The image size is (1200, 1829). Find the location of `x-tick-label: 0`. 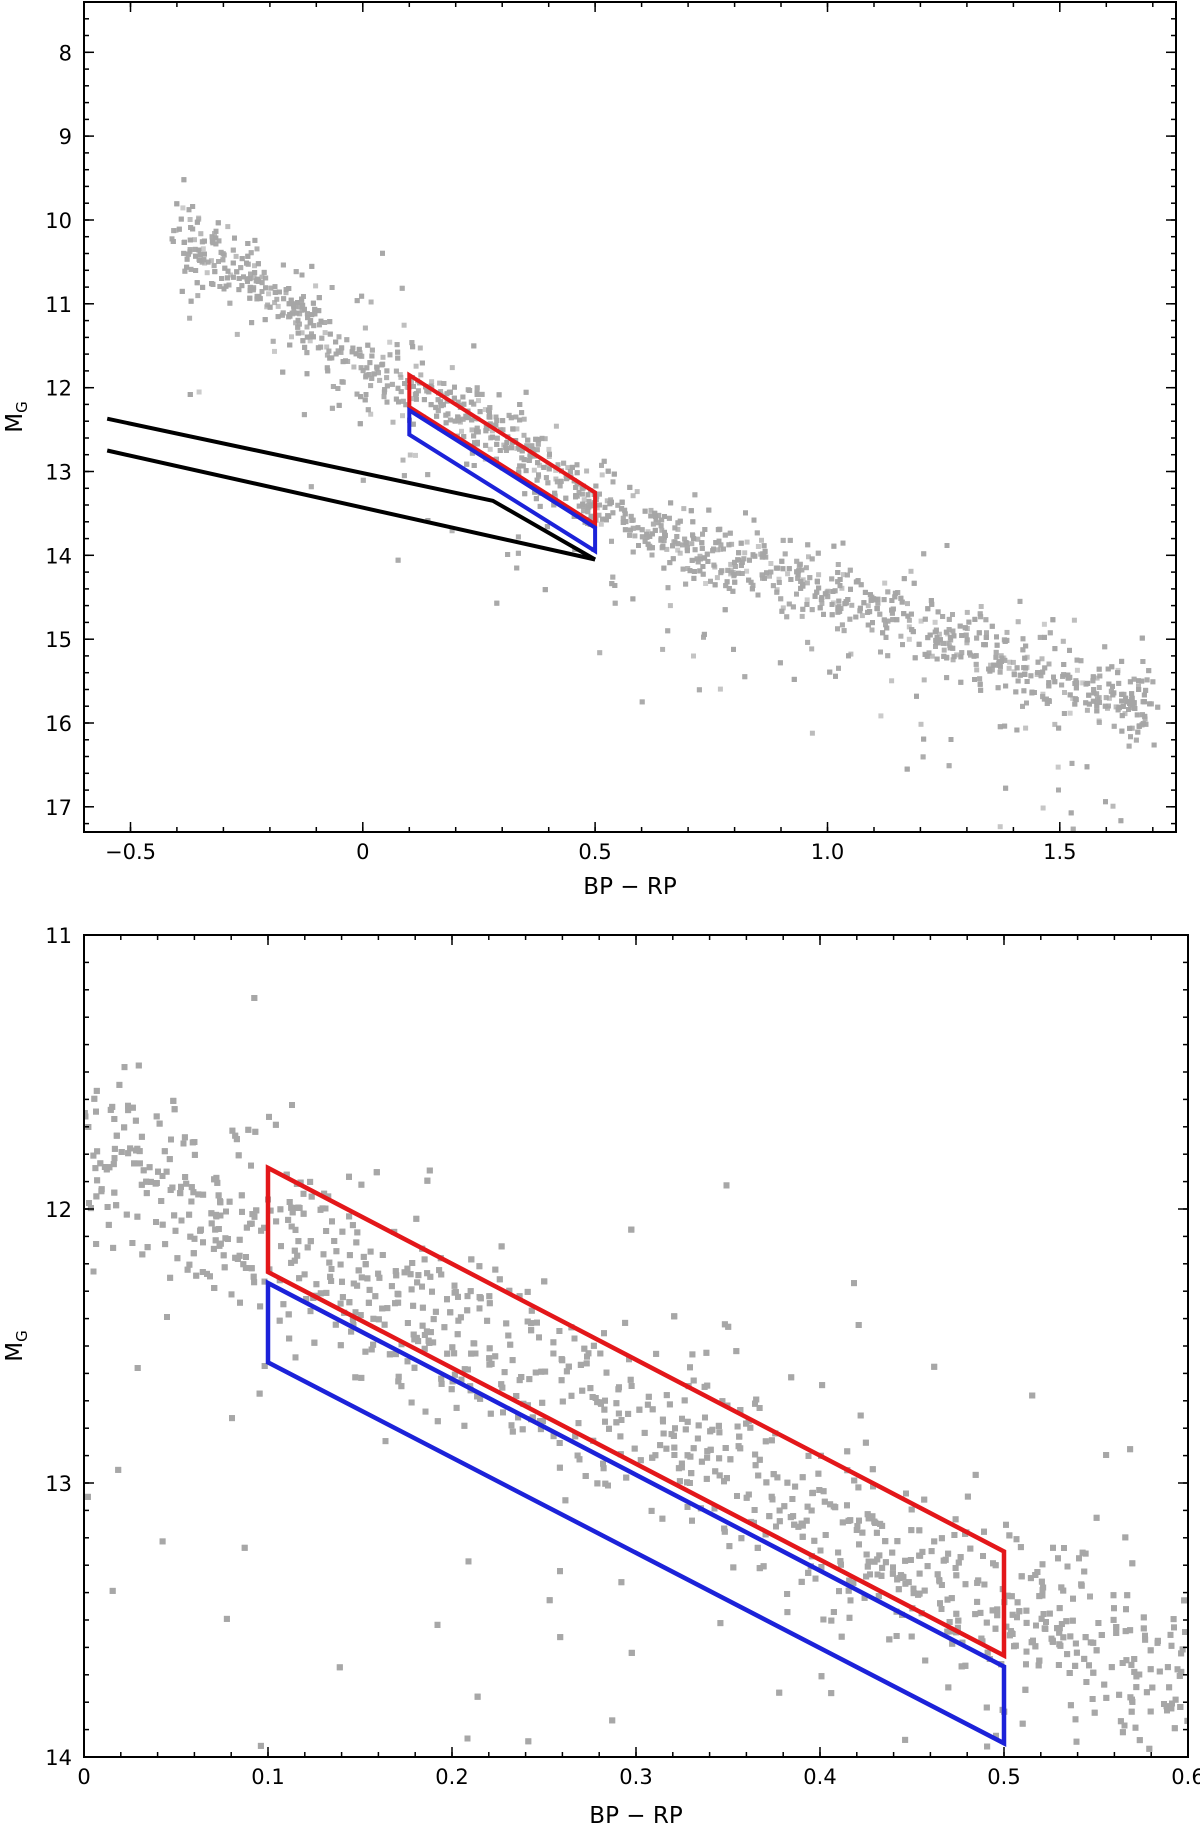

x-tick-label: 0 is located at coordinates (362, 852).